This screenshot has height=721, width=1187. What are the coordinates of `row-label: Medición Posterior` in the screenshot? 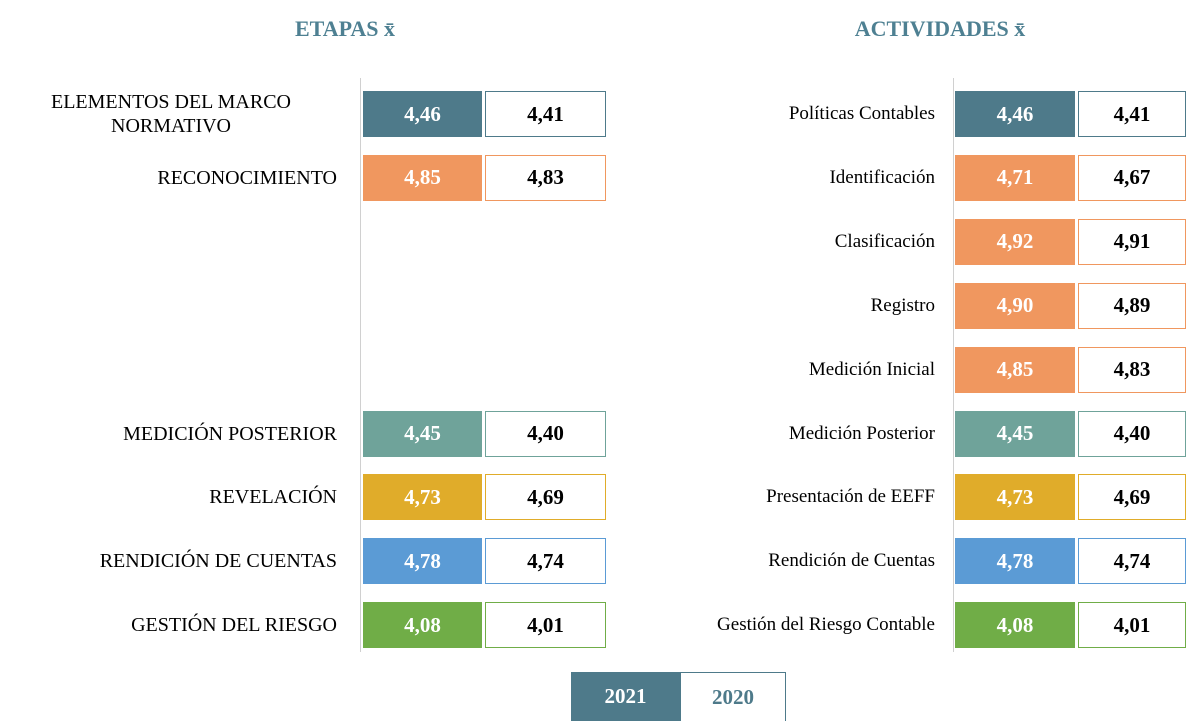 It's located at (735, 434).